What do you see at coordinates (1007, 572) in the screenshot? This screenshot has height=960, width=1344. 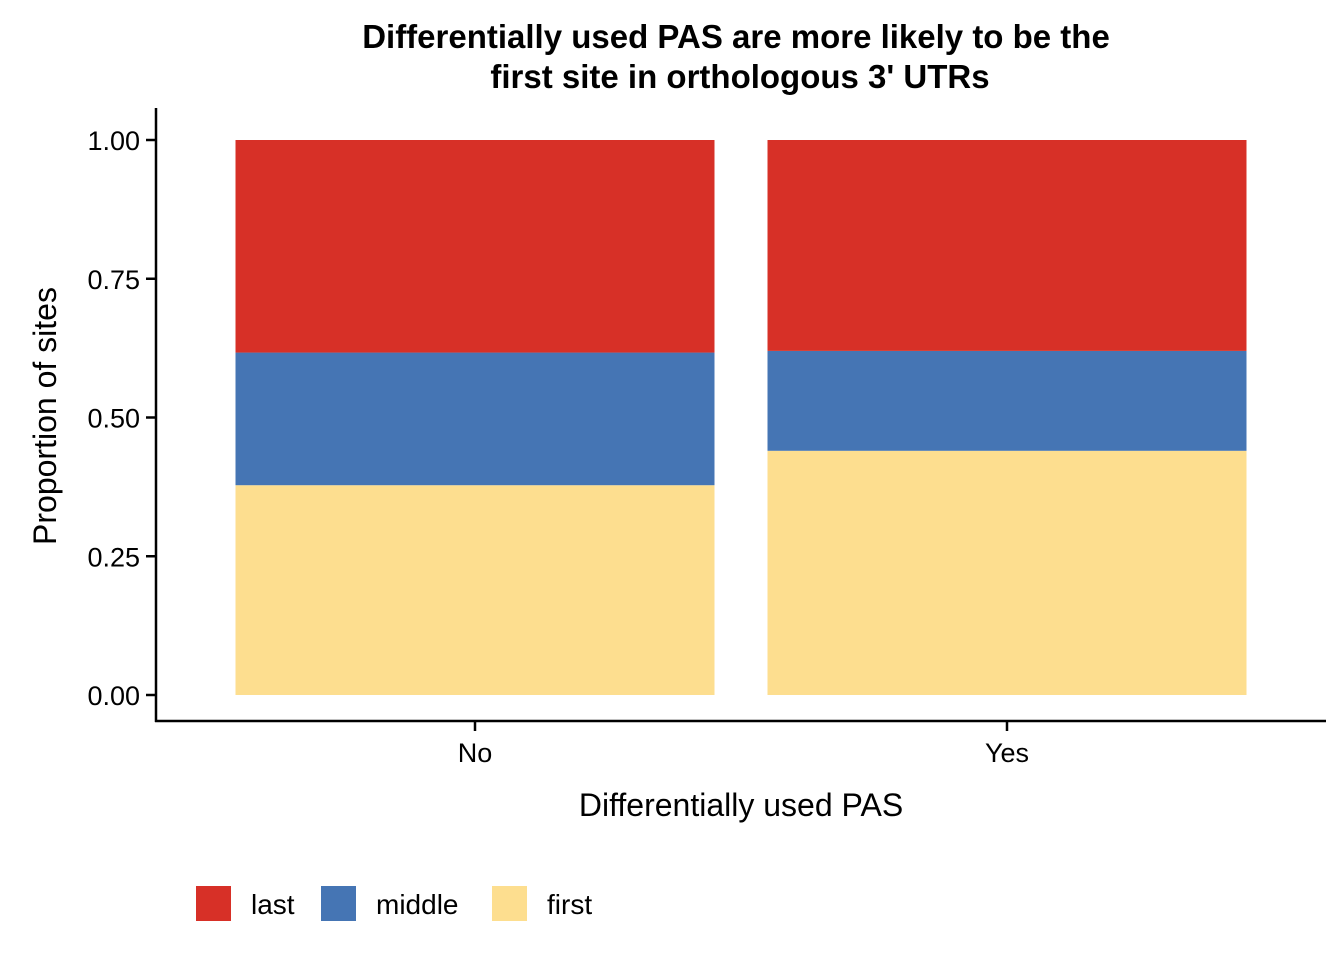 I see `bar-yes-first` at bounding box center [1007, 572].